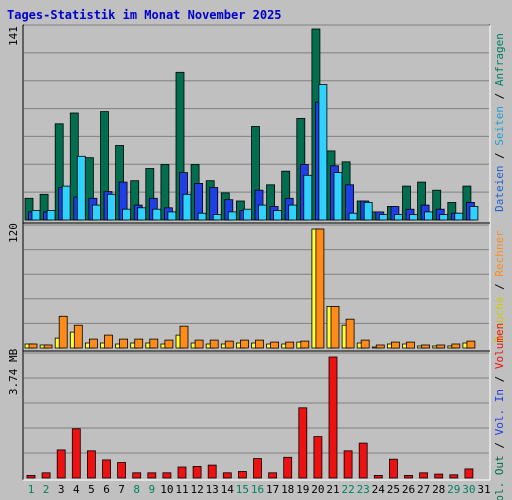 Image resolution: width=512 pixels, height=500 pixels. What do you see at coordinates (196, 489) in the screenshot?
I see `day-label-12: 12` at bounding box center [196, 489].